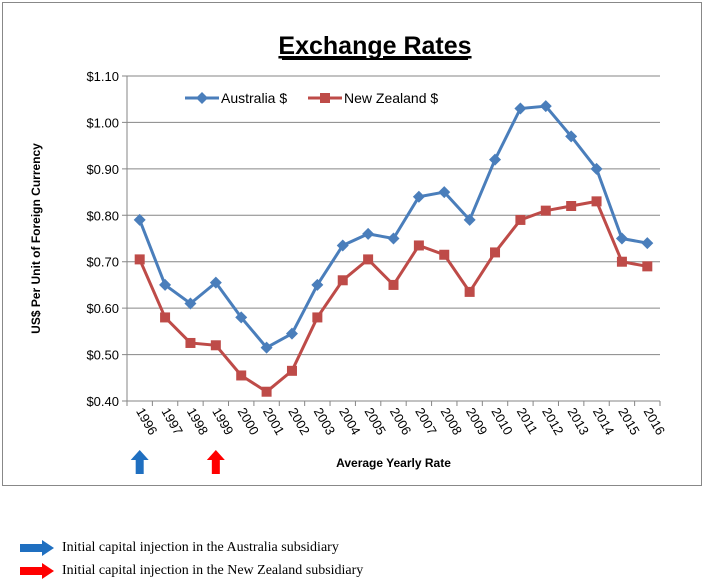 The height and width of the screenshot is (586, 705). I want to click on legend-label: Australia $, so click(254, 98).